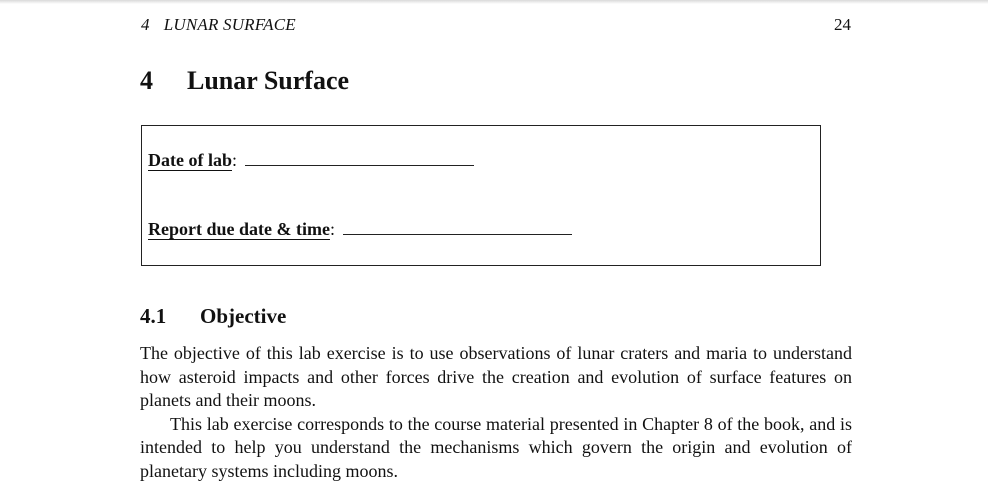 Image resolution: width=988 pixels, height=504 pixels. I want to click on report-due-label: Report due date & time, so click(239, 229).